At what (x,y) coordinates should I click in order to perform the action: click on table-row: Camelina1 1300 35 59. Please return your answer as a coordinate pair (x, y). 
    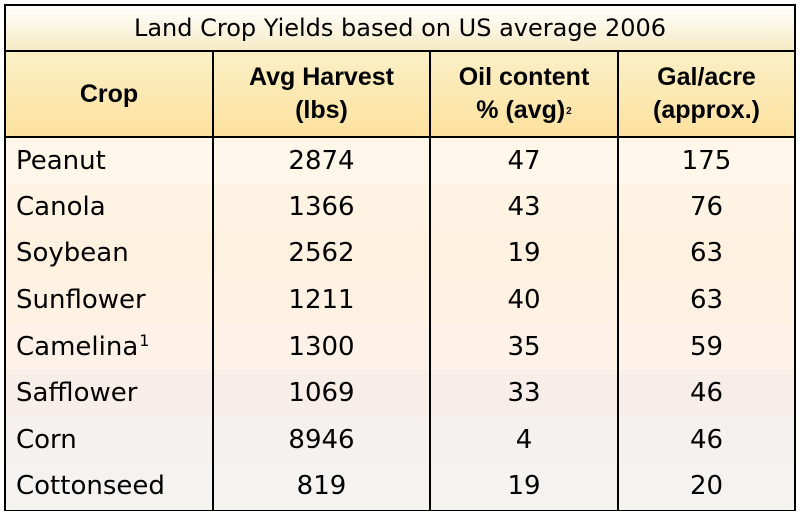
    Looking at the image, I should click on (400, 346).